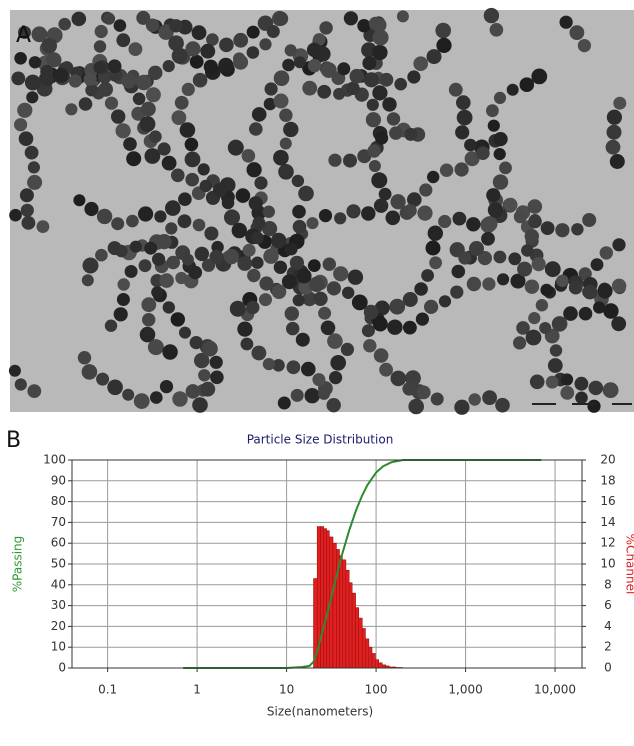 This screenshot has height=746, width=634. What do you see at coordinates (629, 564) in the screenshot?
I see `y2-axis-label: %Channel` at bounding box center [629, 564].